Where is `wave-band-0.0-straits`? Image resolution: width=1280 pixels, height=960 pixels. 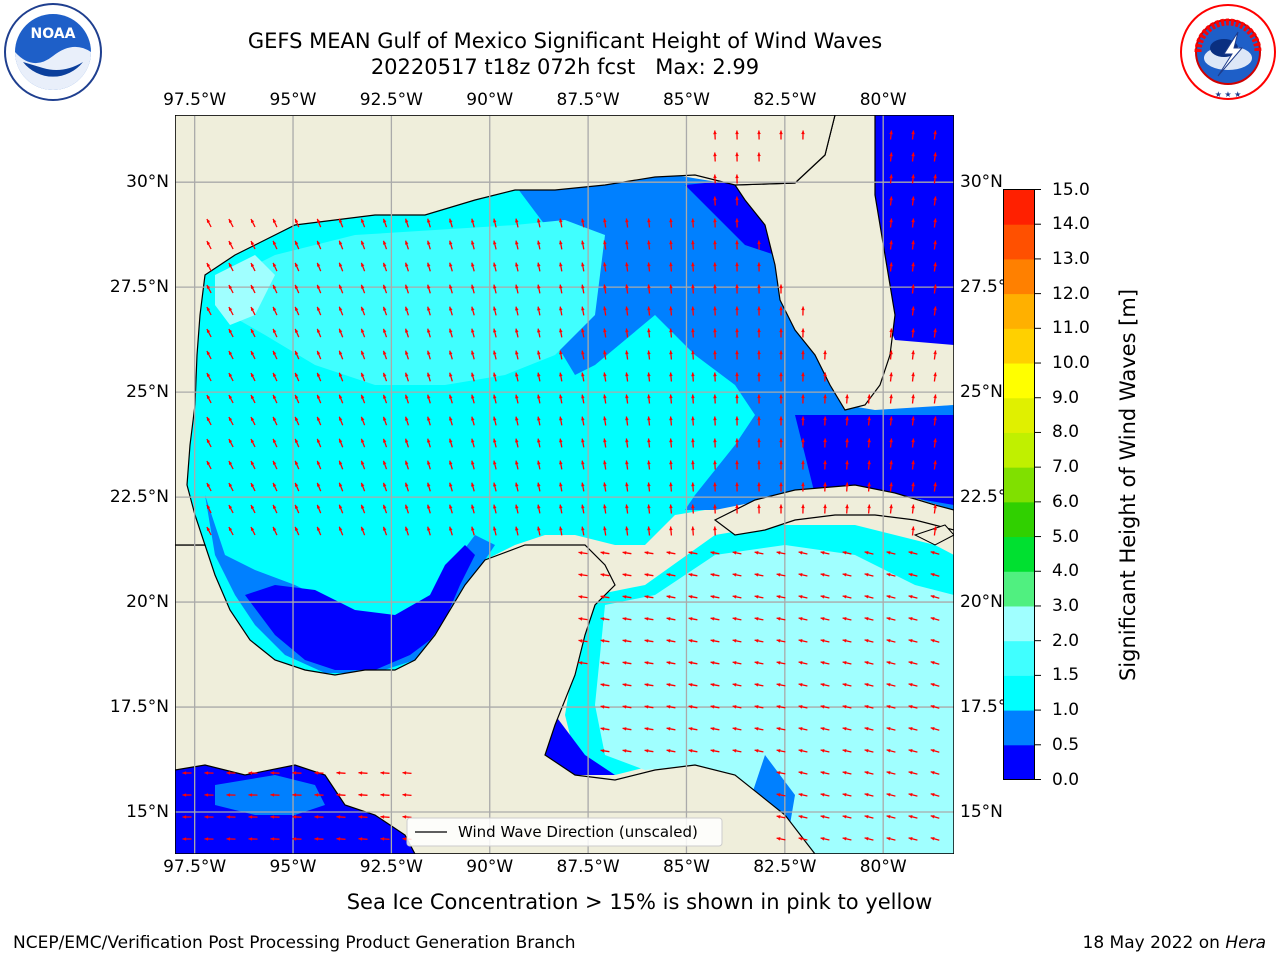
wave-band-0.0-straits is located at coordinates (874, 460).